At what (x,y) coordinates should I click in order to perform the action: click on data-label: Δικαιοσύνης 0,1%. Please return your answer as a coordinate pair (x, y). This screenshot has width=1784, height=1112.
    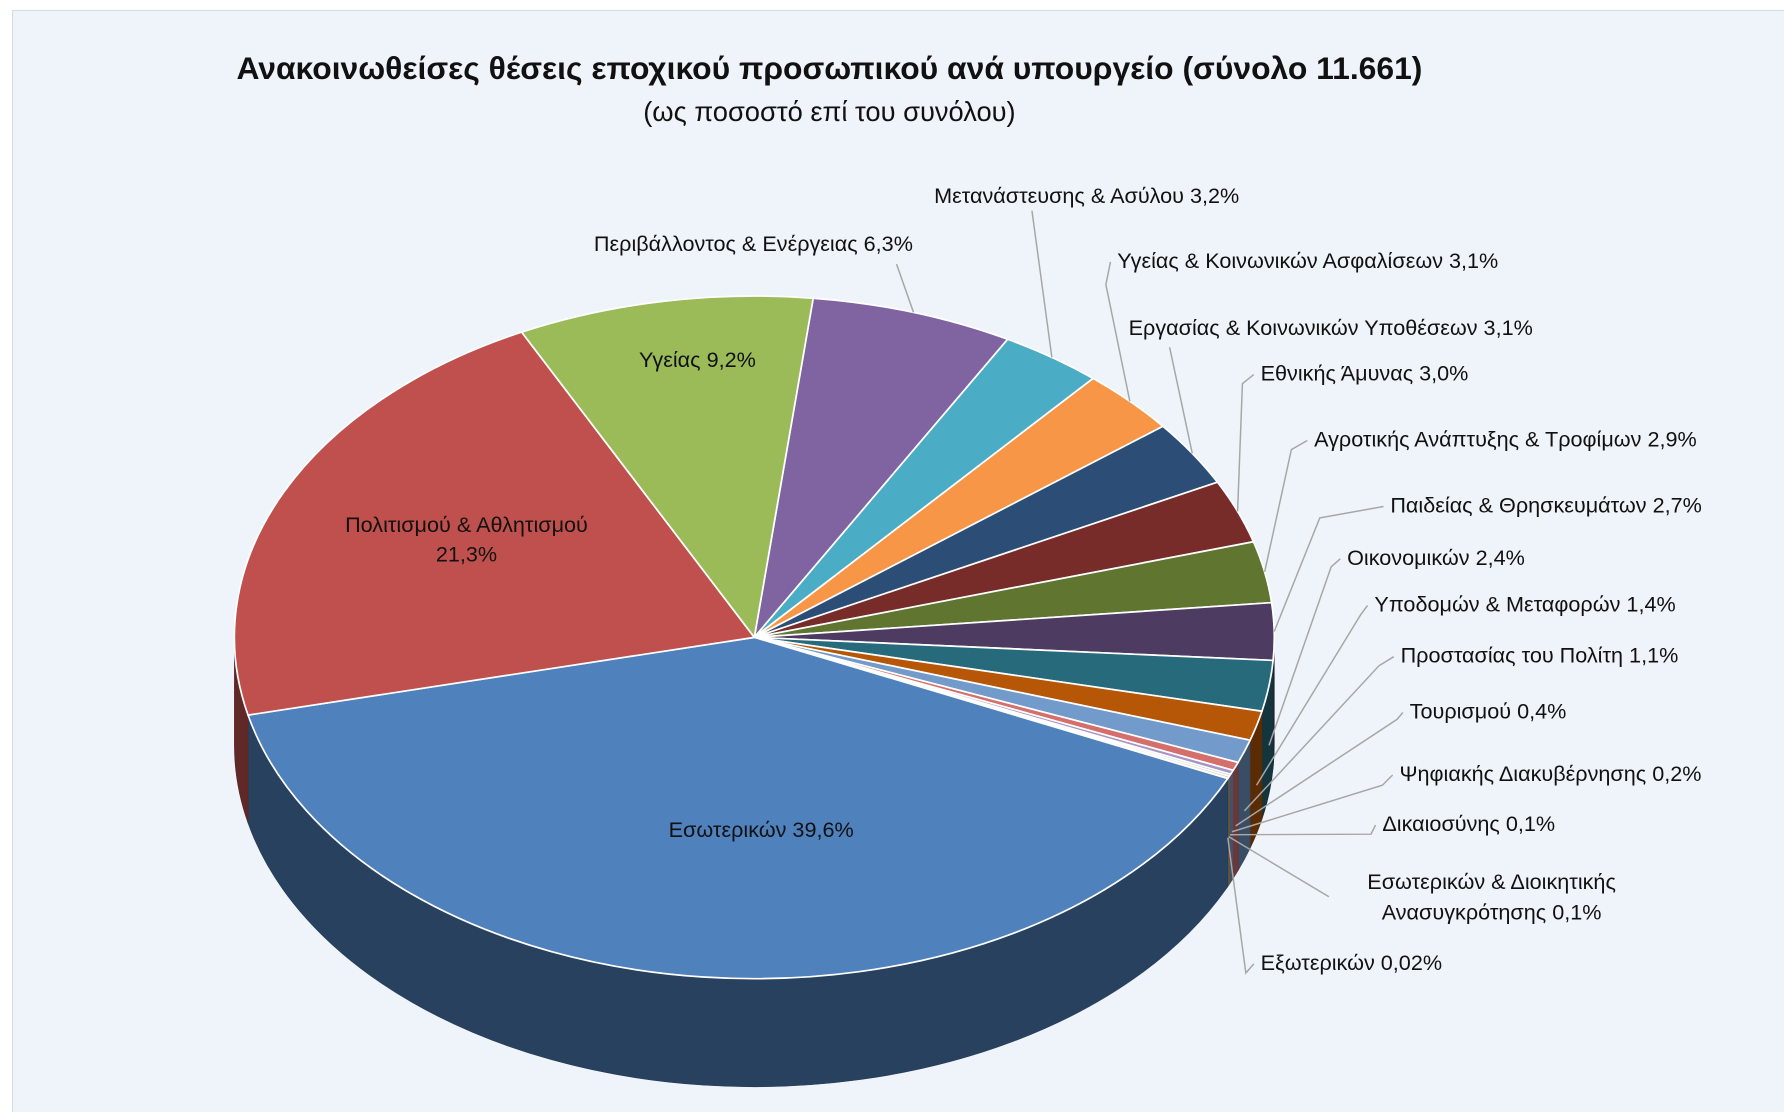
    Looking at the image, I should click on (1468, 823).